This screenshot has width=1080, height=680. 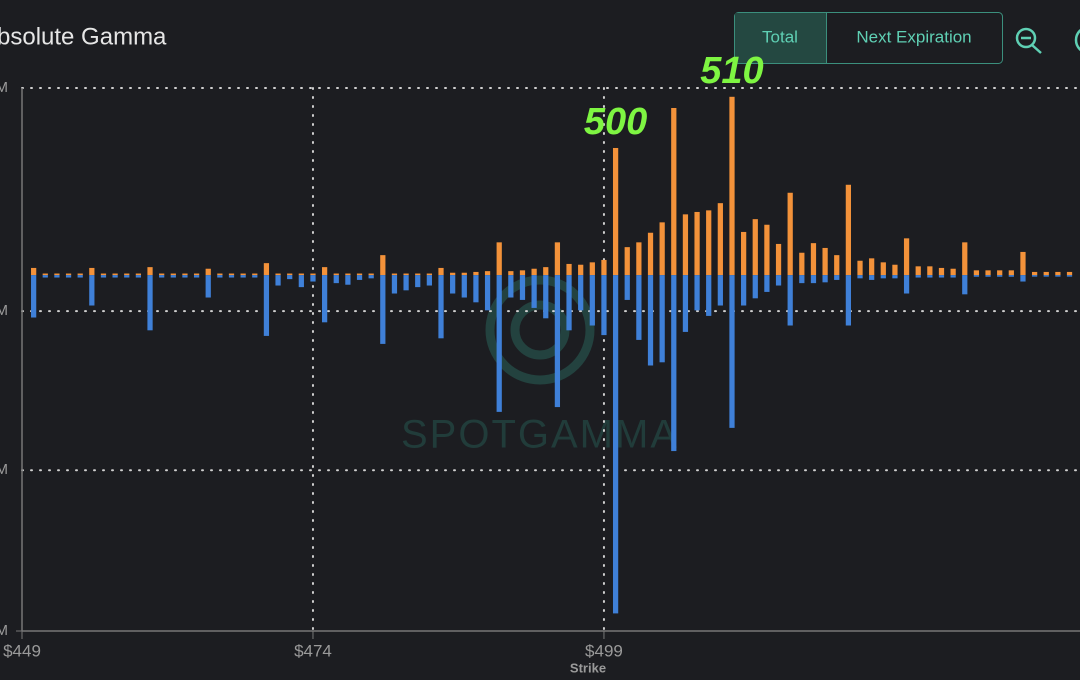 What do you see at coordinates (1077, 40) in the screenshot?
I see `reset-icon` at bounding box center [1077, 40].